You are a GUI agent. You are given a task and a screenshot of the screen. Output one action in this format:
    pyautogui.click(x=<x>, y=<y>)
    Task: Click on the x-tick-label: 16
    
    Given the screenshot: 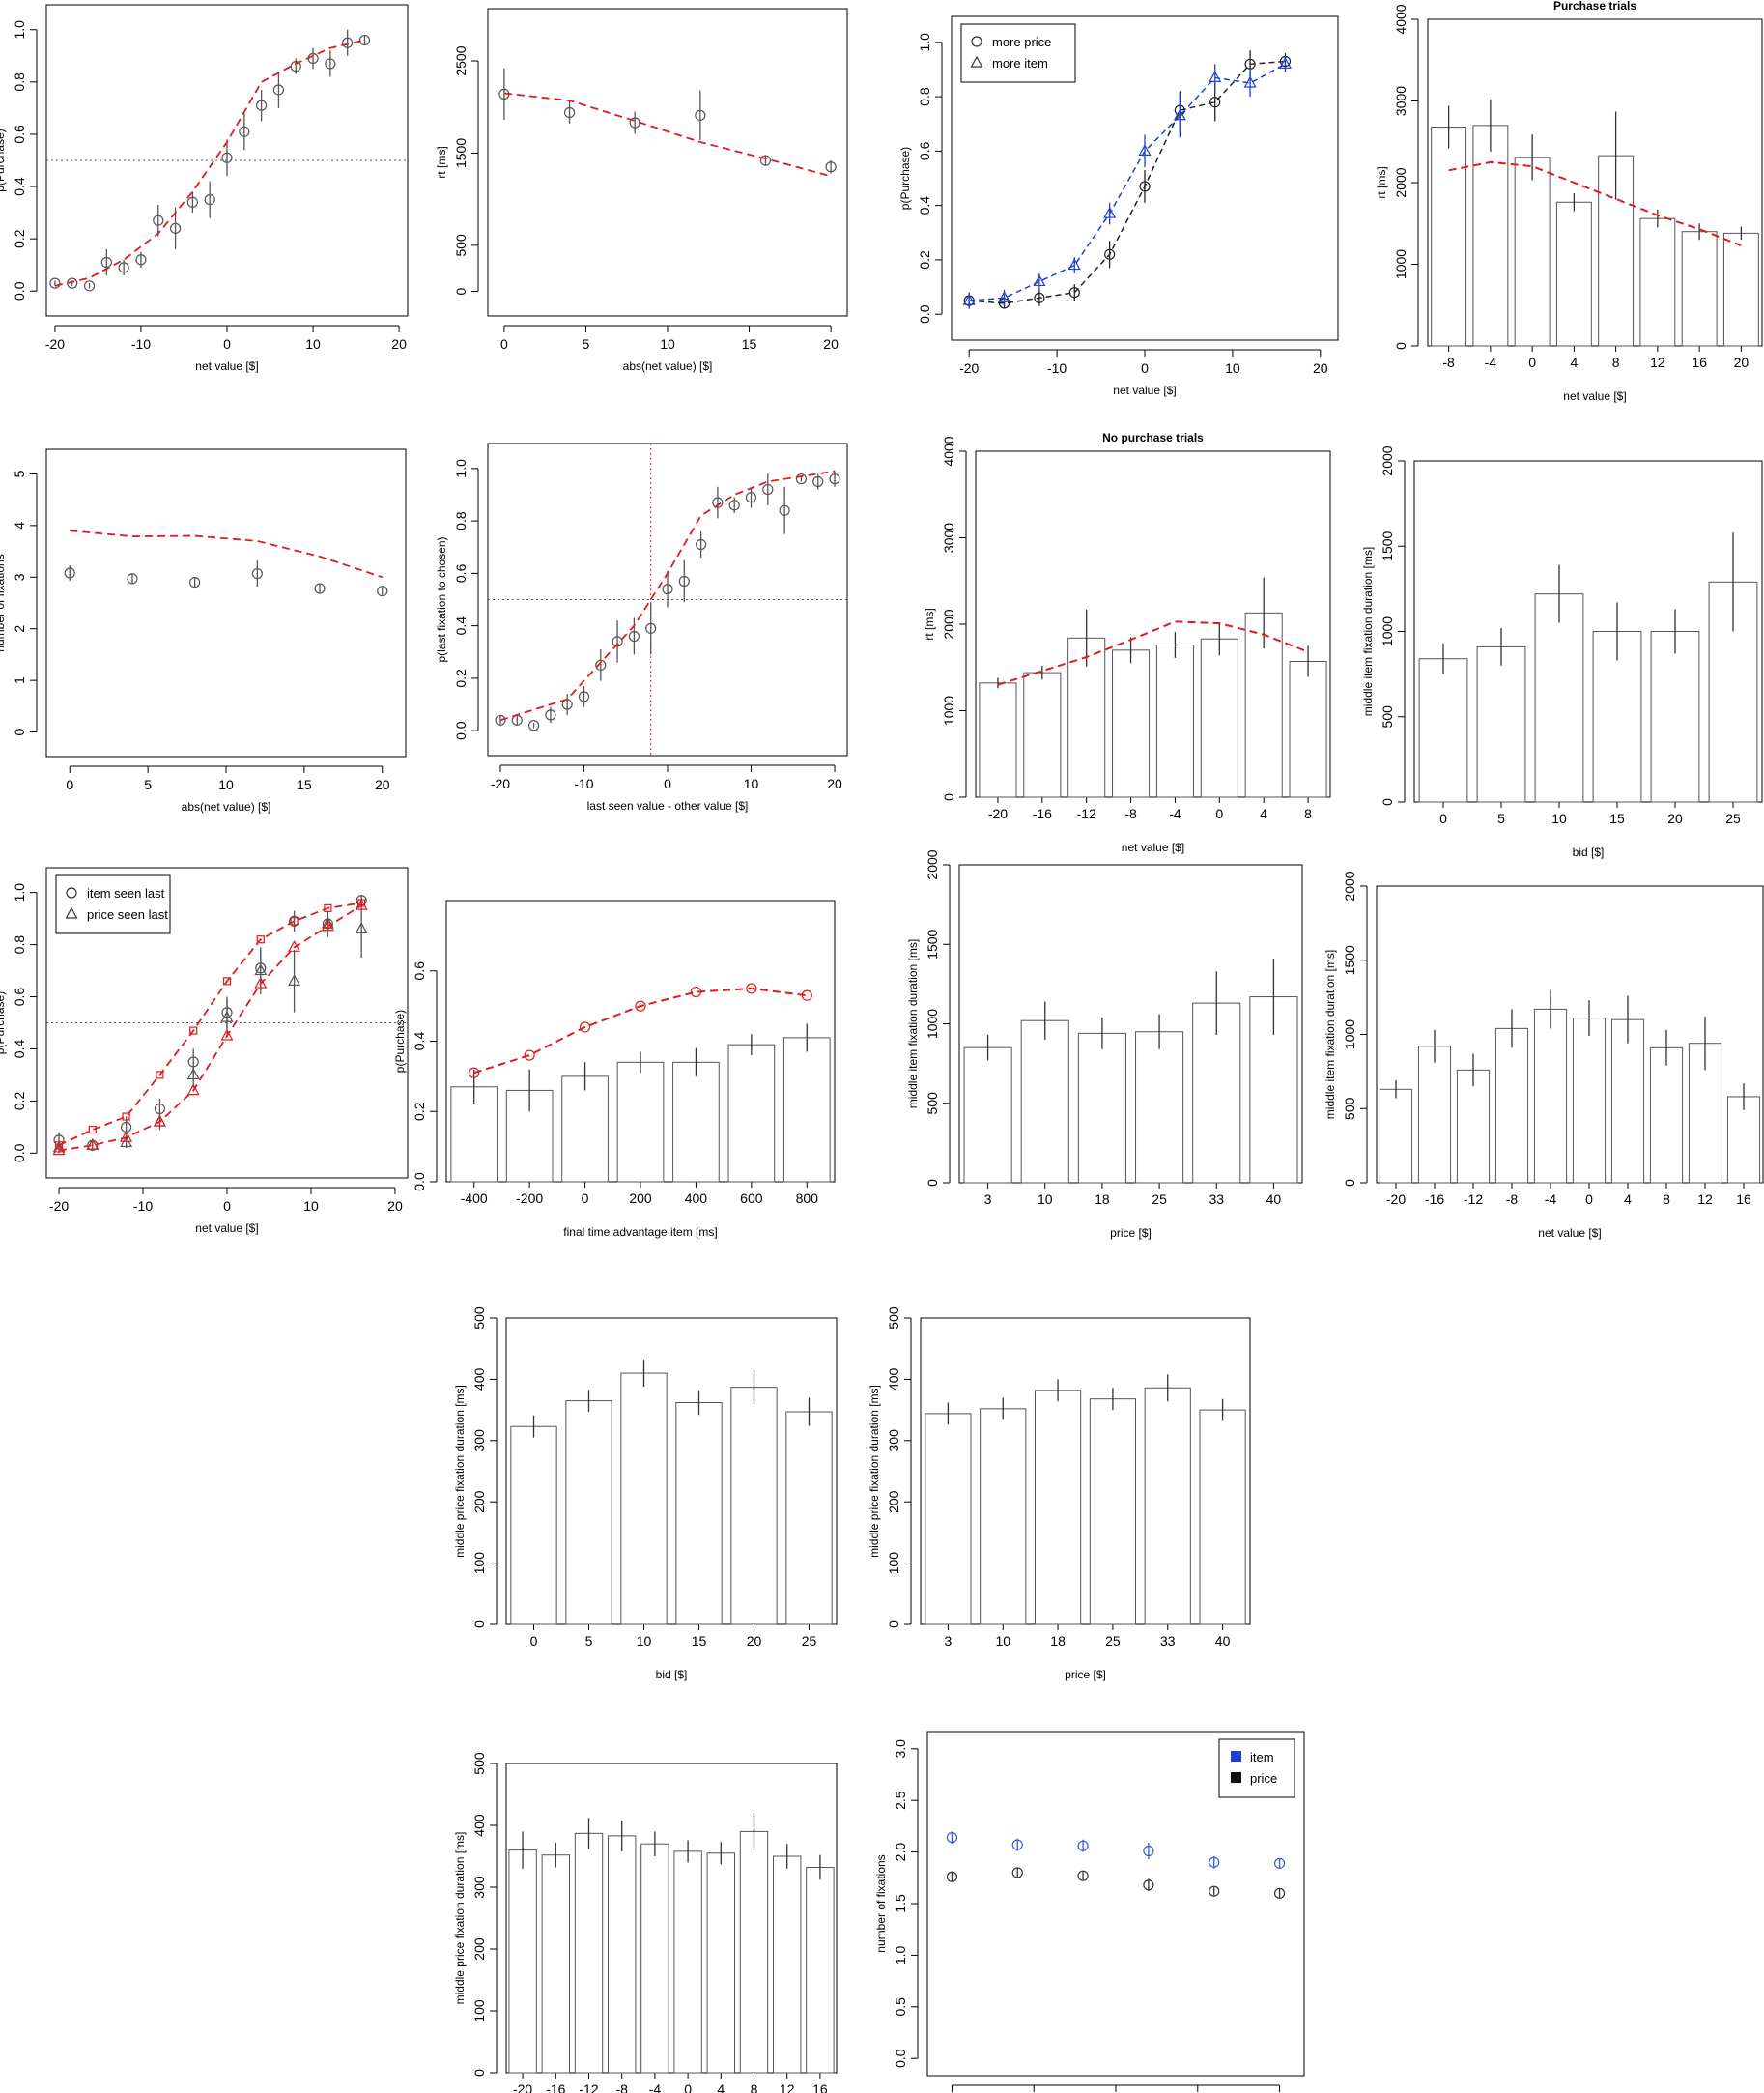 What is the action you would take?
    pyautogui.click(x=820, y=2087)
    